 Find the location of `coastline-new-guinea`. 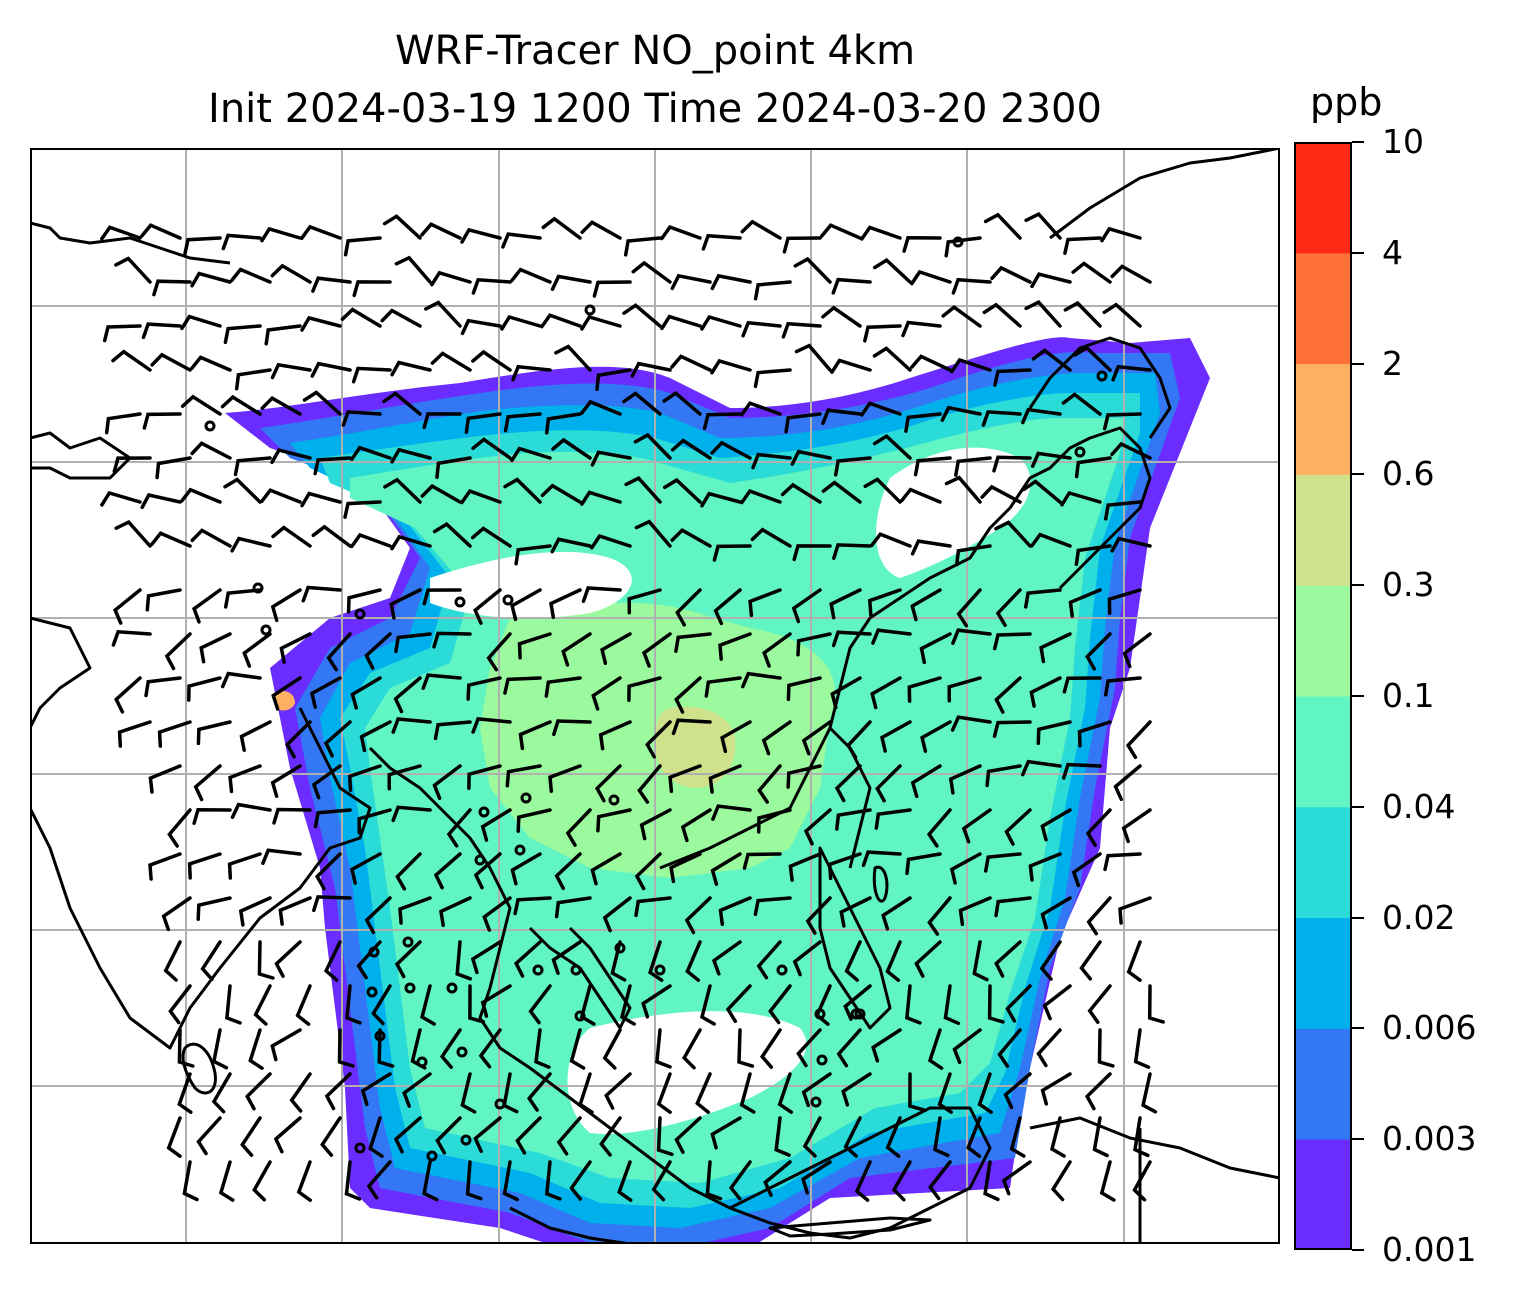

coastline-new-guinea is located at coordinates (1154, 1180).